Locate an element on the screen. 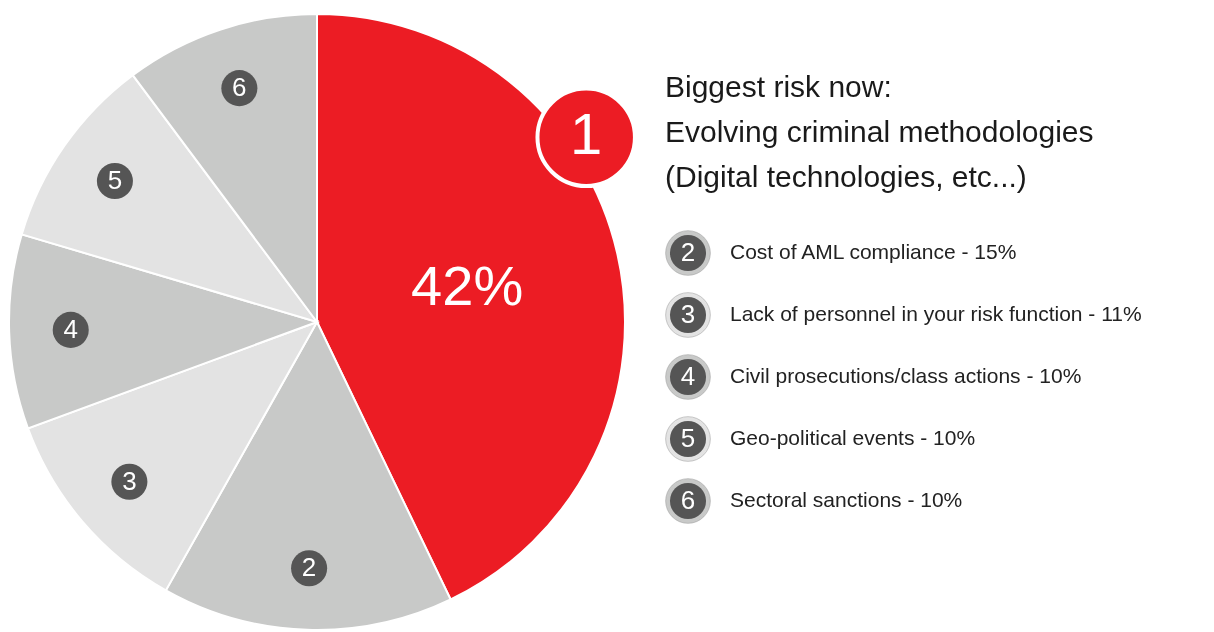 This screenshot has width=1214, height=632. slice-label: Evolving criminal methodologies (Digital technologies, etc...) is located at coordinates (879, 154).